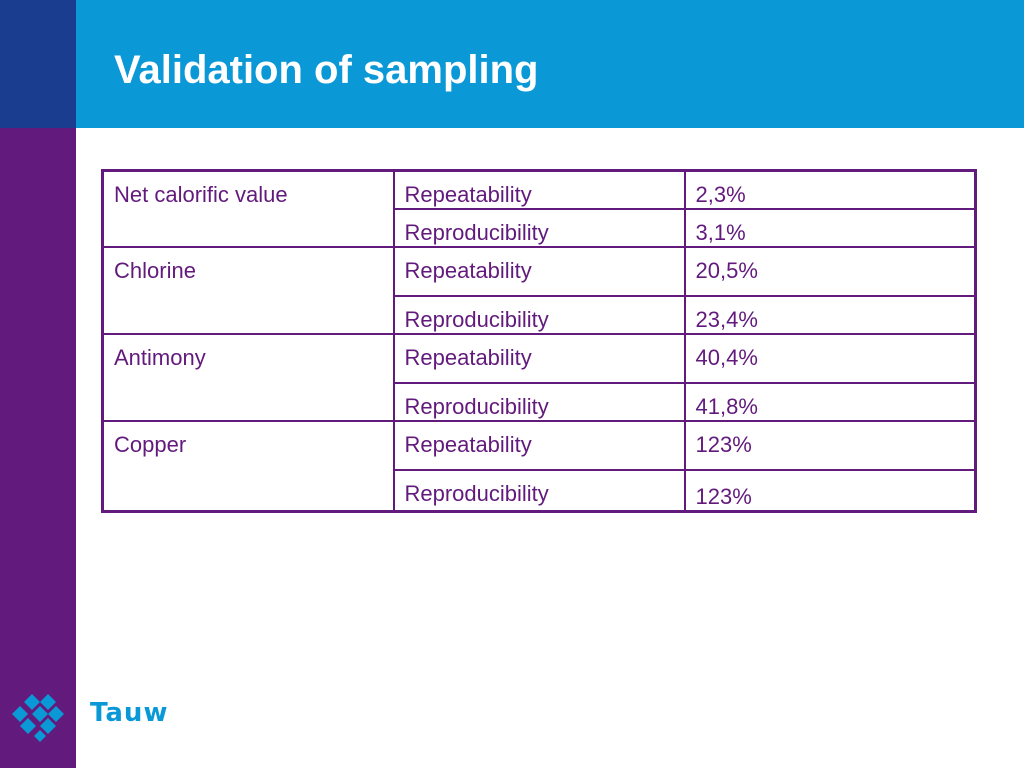 The height and width of the screenshot is (768, 1024). Describe the element at coordinates (830, 271) in the screenshot. I see `measure-value-cell: 20,5%` at that location.